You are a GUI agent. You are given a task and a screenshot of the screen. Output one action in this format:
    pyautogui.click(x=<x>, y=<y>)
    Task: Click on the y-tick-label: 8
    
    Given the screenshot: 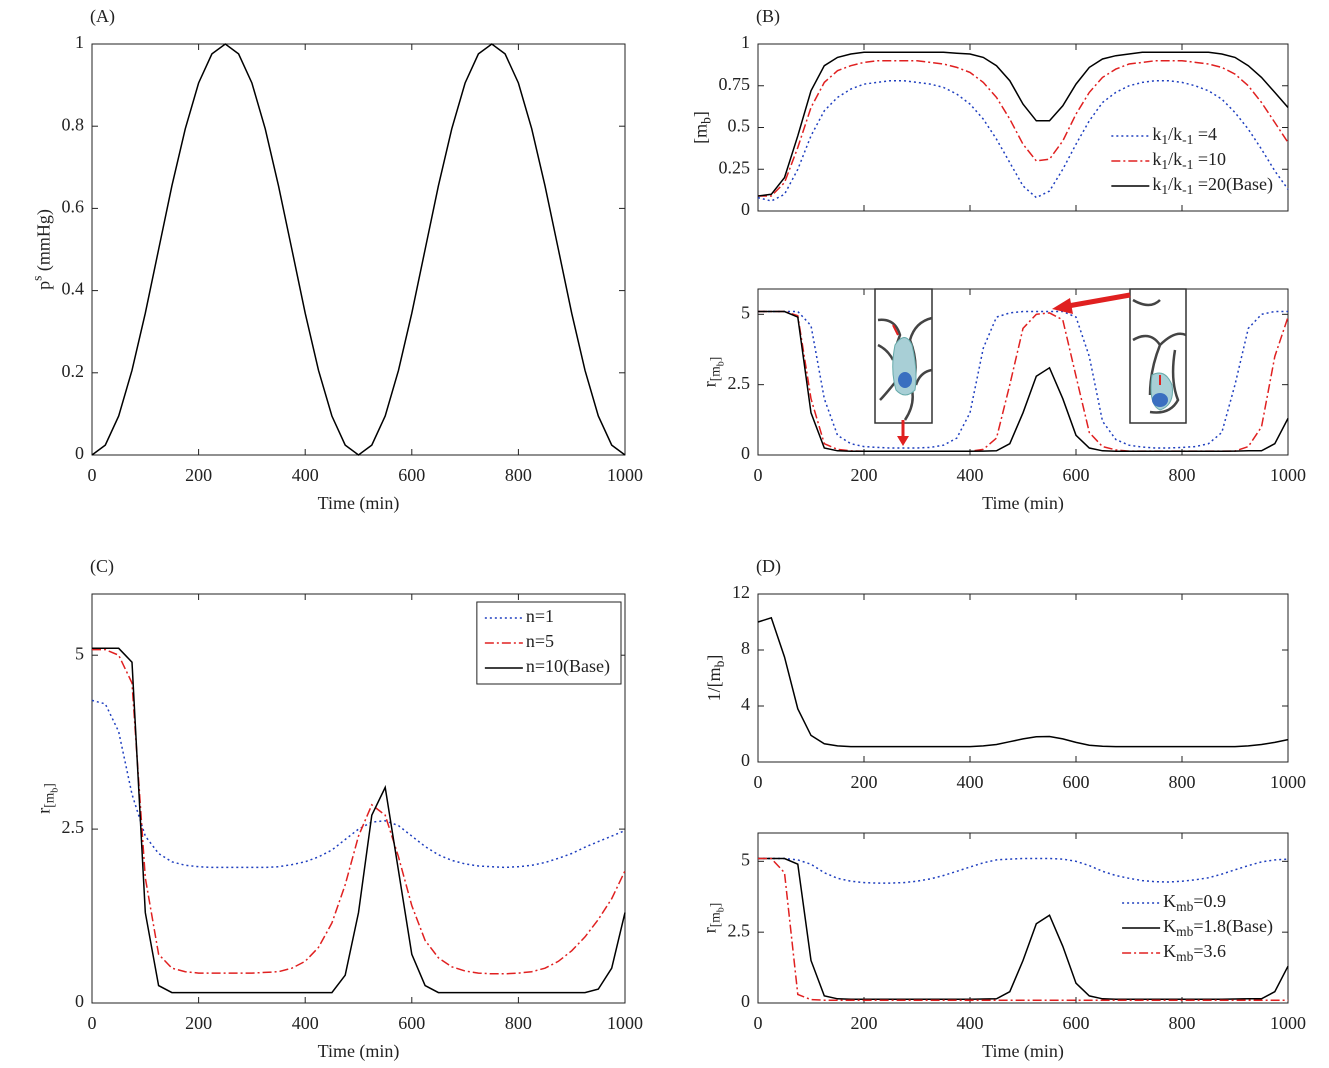 What is the action you would take?
    pyautogui.click(x=745, y=648)
    